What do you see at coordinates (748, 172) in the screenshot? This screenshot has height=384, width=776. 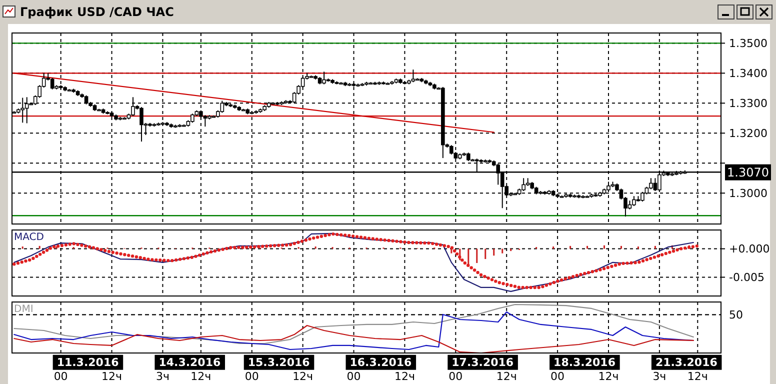 I see `ref-line-label: 1.3070` at bounding box center [748, 172].